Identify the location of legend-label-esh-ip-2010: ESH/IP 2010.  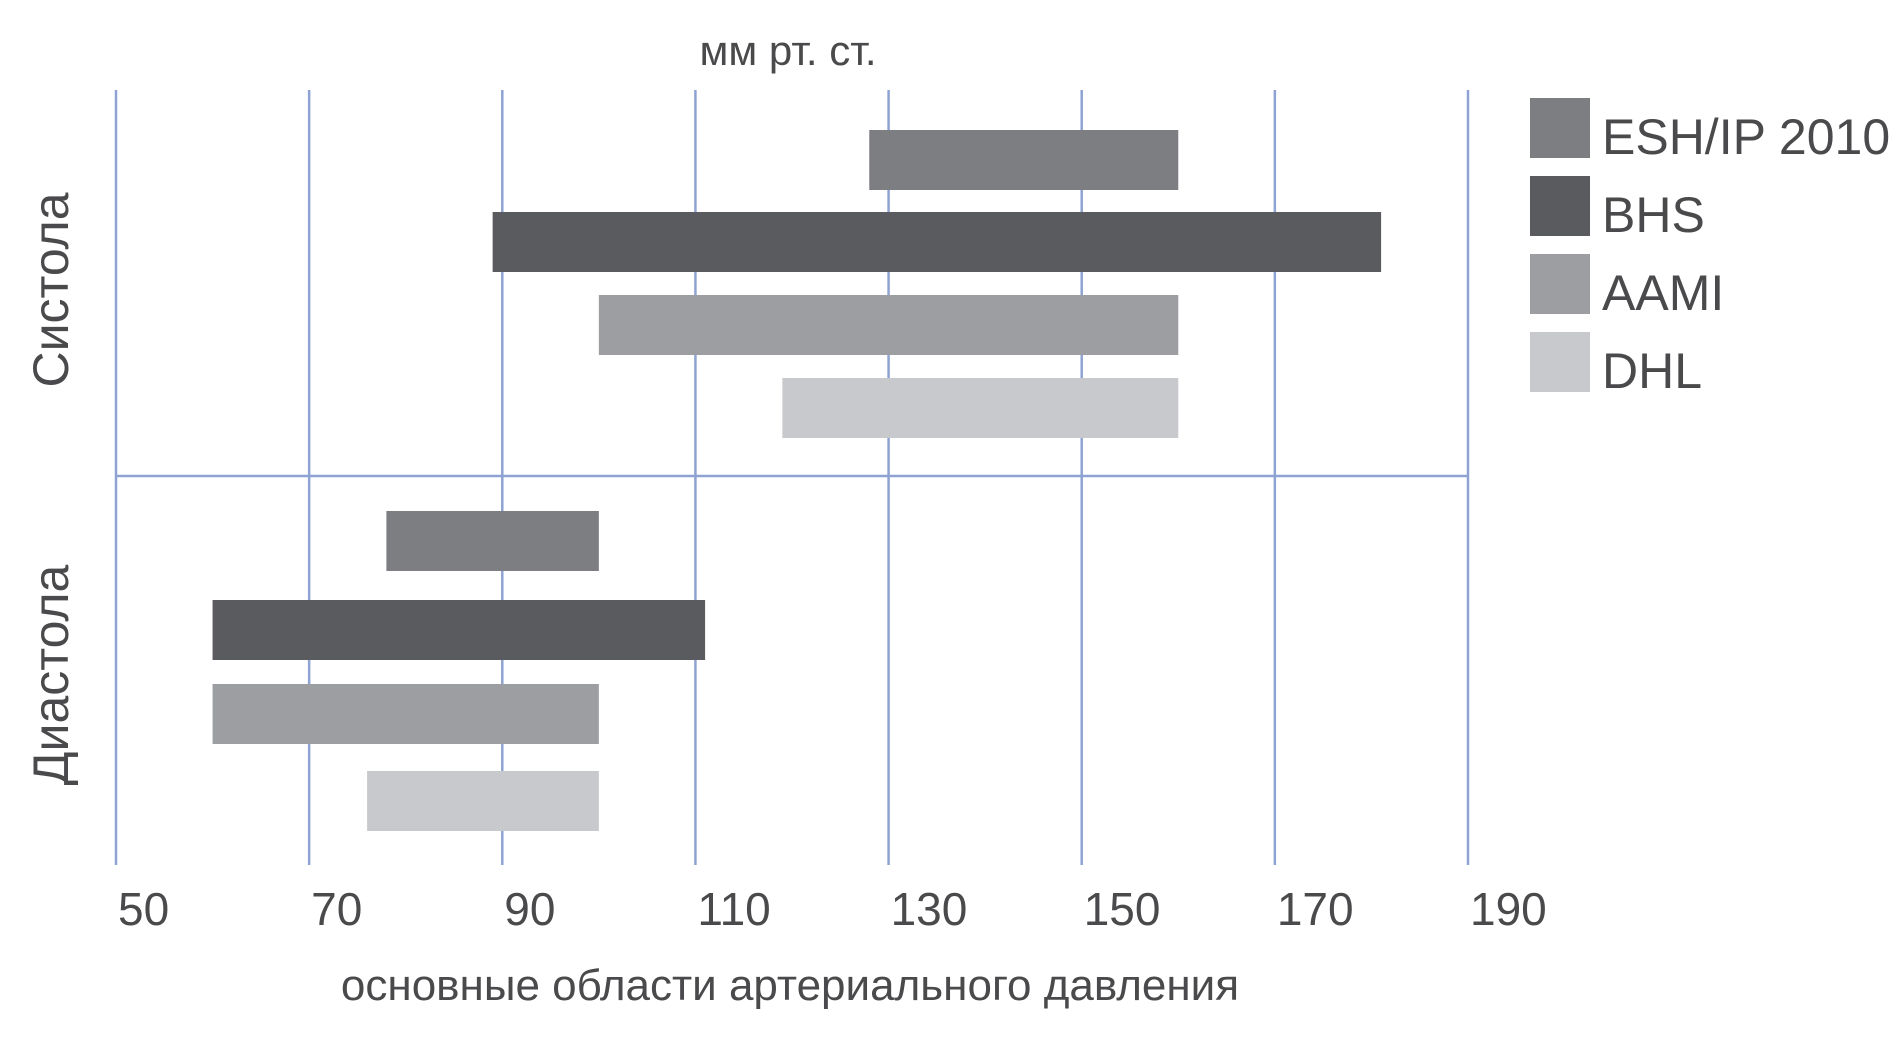
(1746, 137).